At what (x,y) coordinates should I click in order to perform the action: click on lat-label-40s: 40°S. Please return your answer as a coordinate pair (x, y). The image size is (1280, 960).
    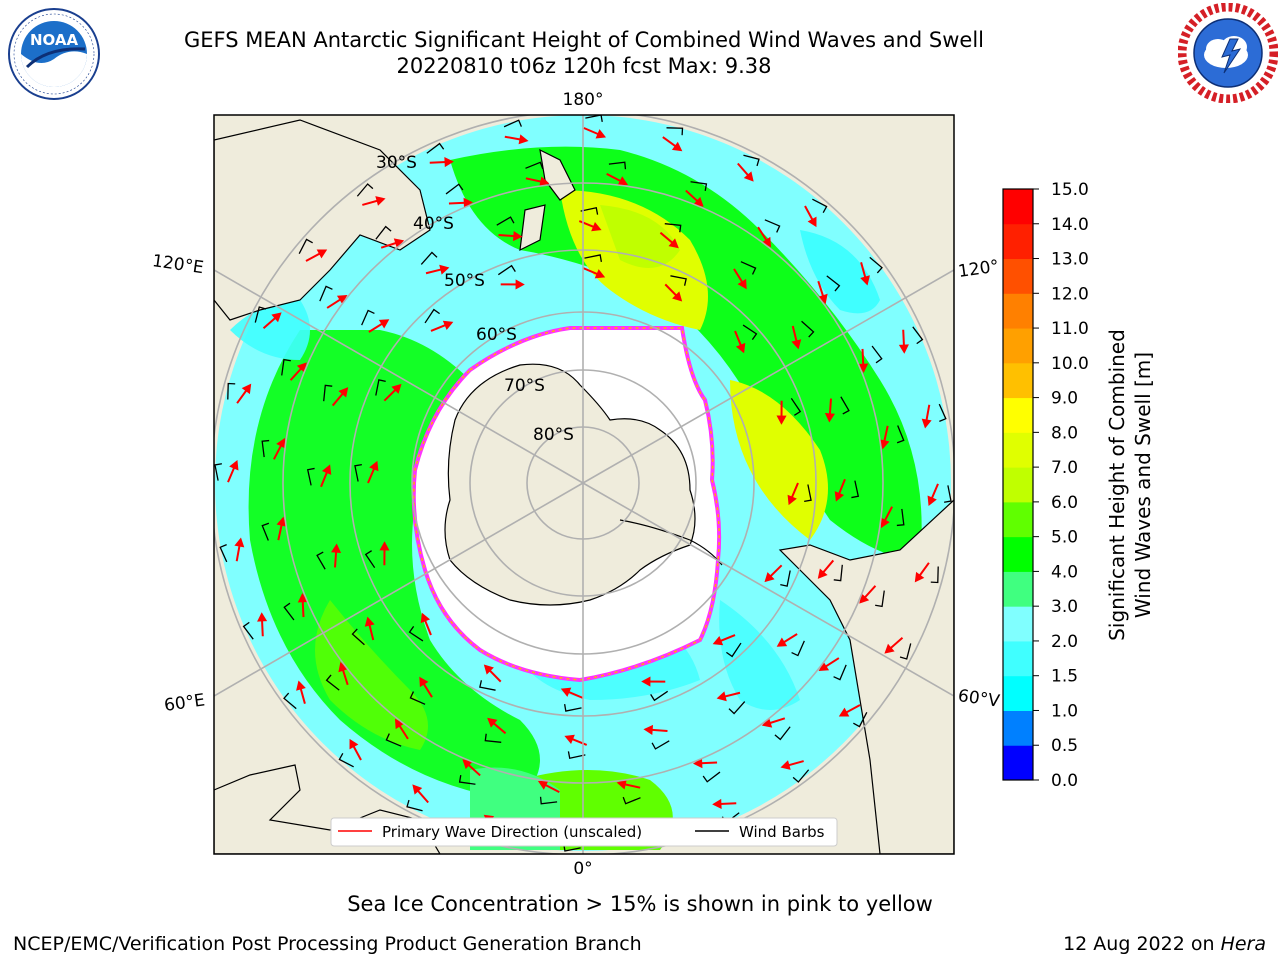
    Looking at the image, I should click on (433, 224).